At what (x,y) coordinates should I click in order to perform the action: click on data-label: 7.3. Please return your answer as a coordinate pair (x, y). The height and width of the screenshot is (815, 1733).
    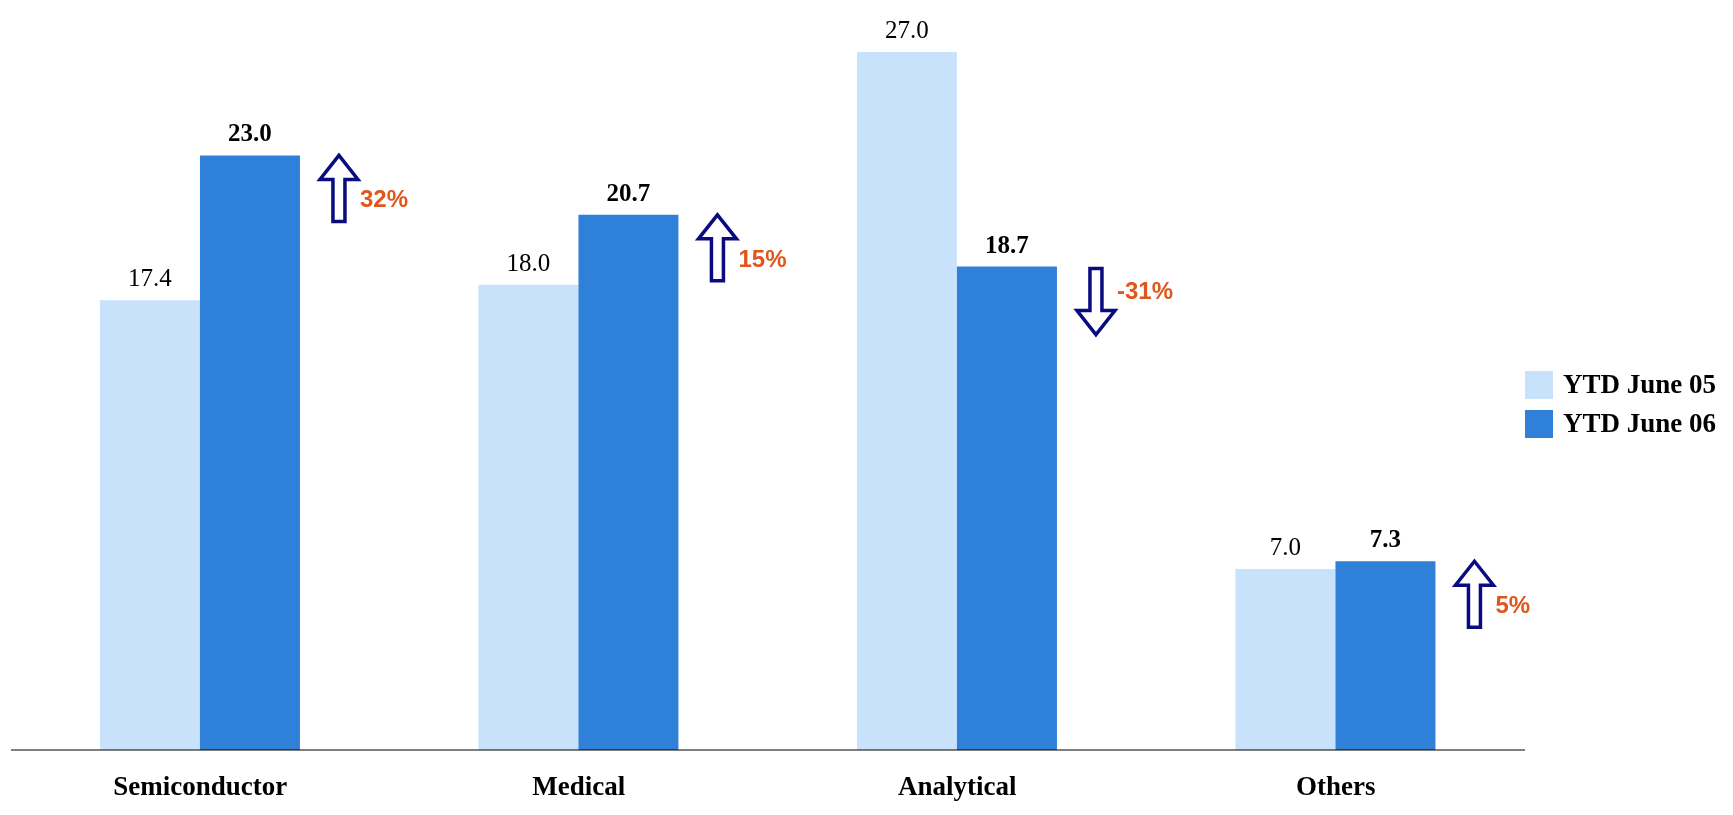
    Looking at the image, I should click on (1385, 539).